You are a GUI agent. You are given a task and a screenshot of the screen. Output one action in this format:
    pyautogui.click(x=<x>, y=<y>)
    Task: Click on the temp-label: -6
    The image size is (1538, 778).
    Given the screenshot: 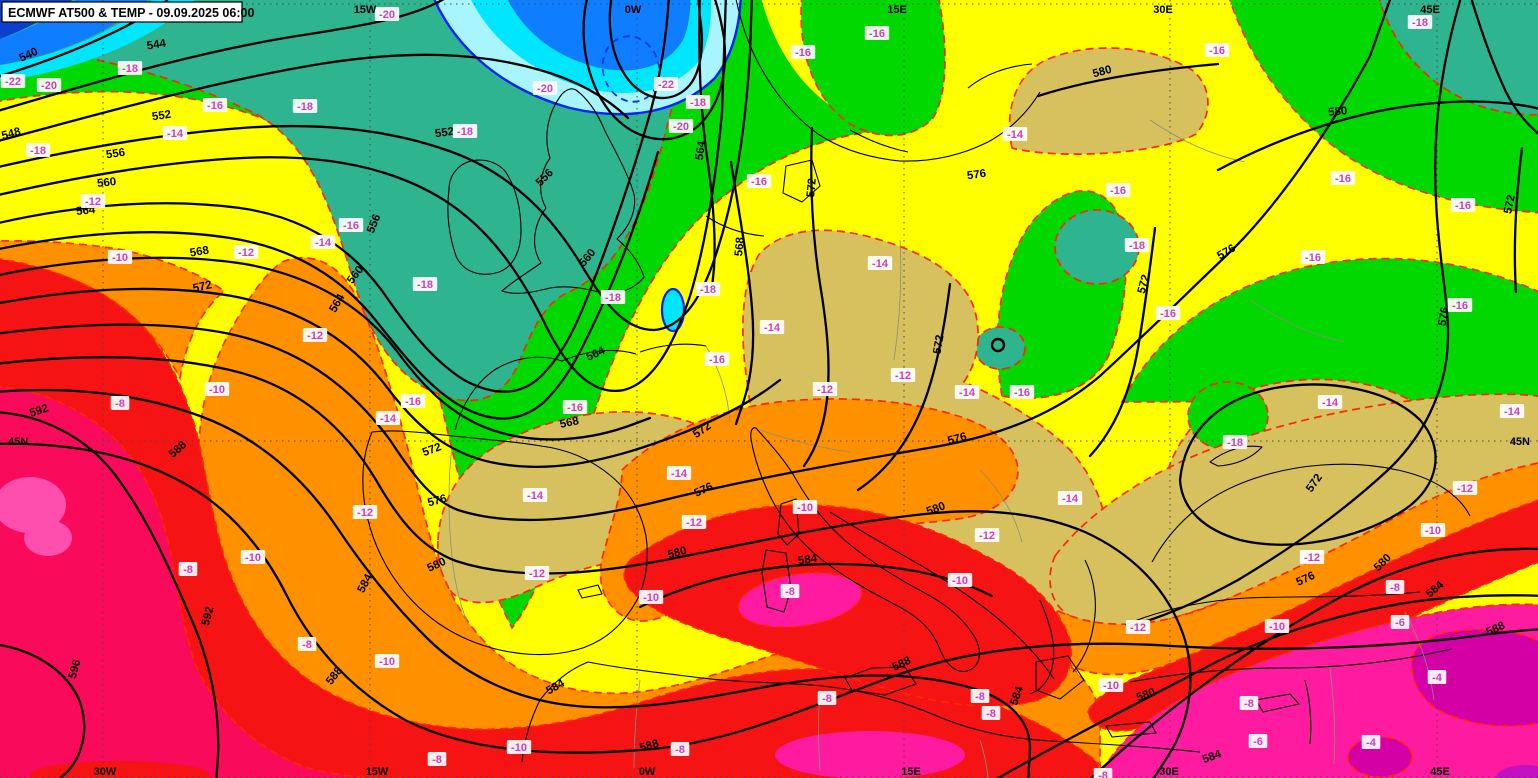 What is the action you would take?
    pyautogui.click(x=1400, y=622)
    